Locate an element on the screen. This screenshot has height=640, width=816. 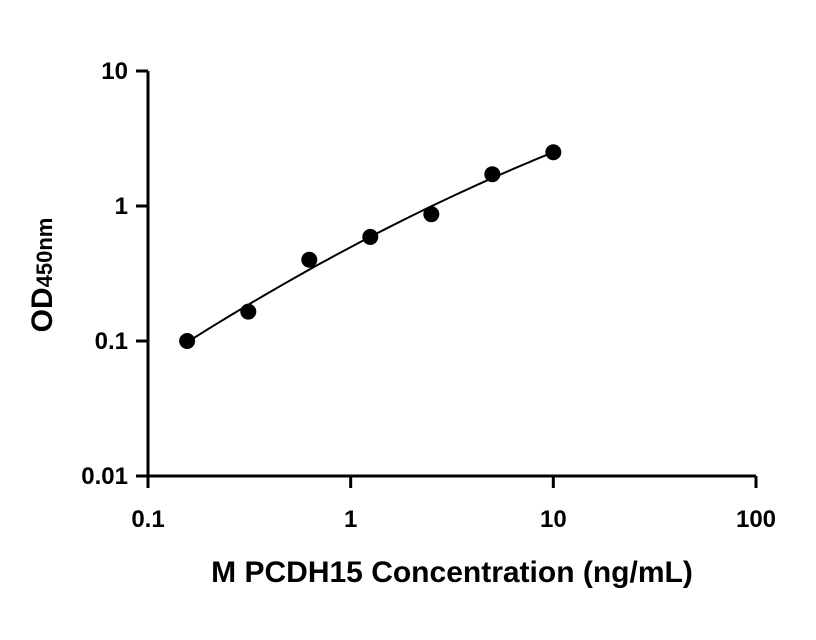
y-tick-label: 1 is located at coordinates (121, 206).